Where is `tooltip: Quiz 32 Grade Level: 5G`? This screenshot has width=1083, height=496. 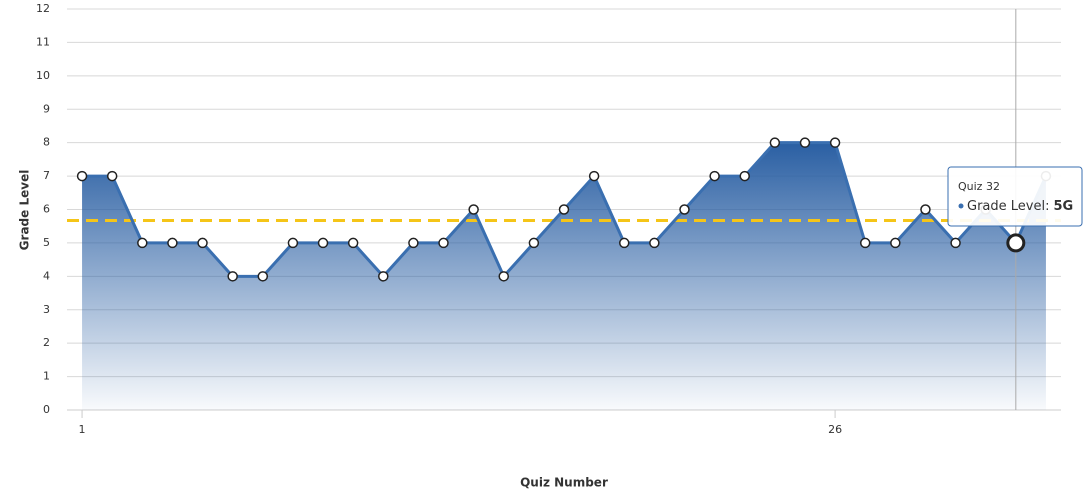
tooltip: Quiz 32 Grade Level: 5G is located at coordinates (1015, 196).